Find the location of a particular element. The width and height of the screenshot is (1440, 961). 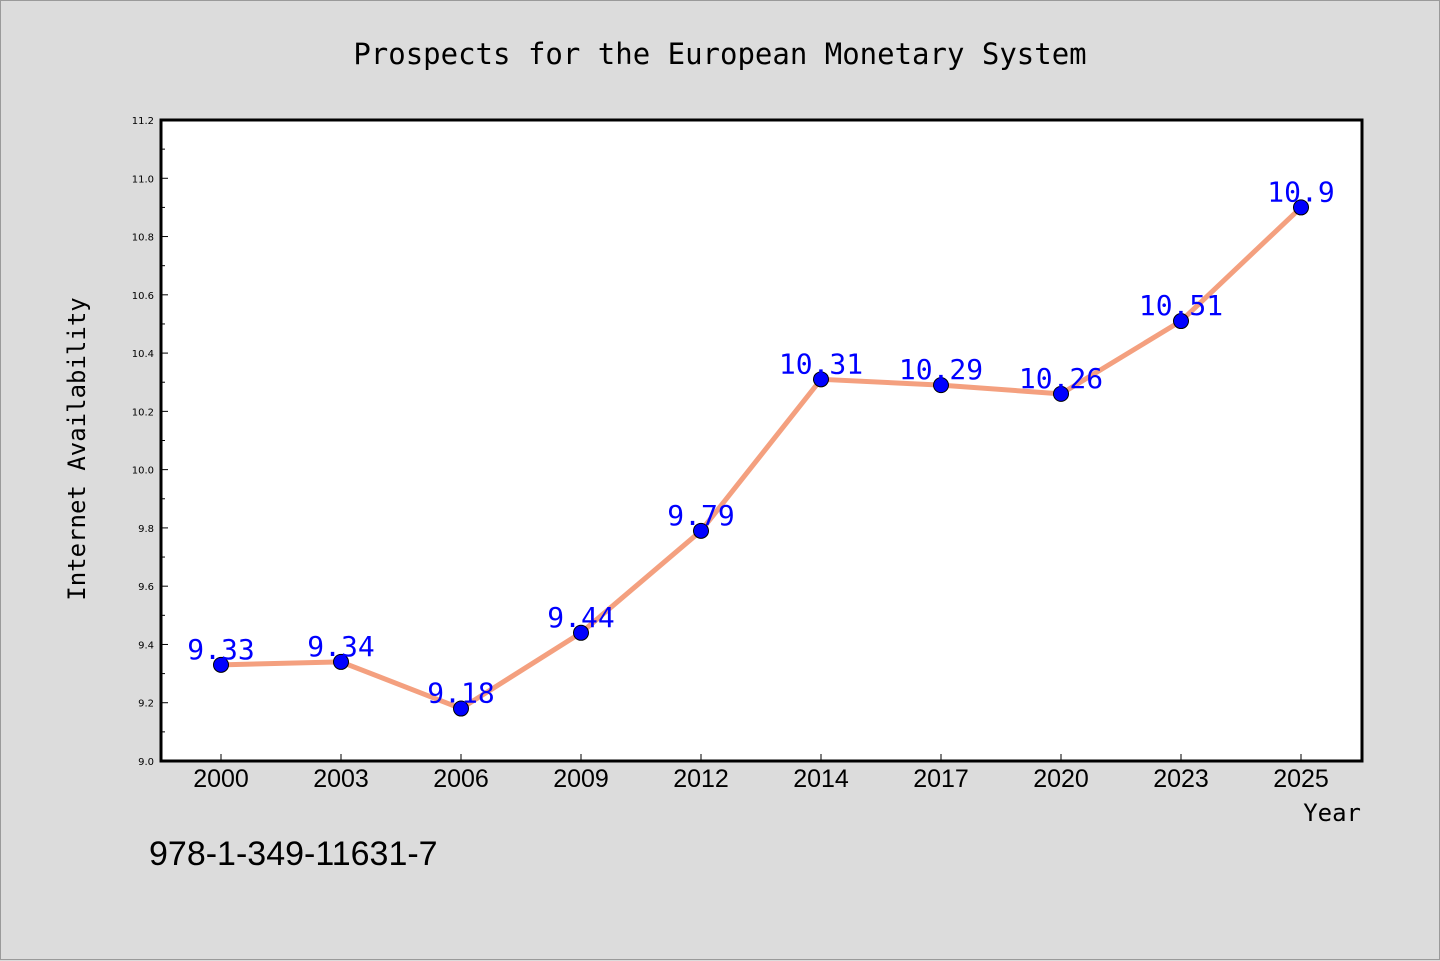

y-tick-label: 11.2 is located at coordinates (143, 121).